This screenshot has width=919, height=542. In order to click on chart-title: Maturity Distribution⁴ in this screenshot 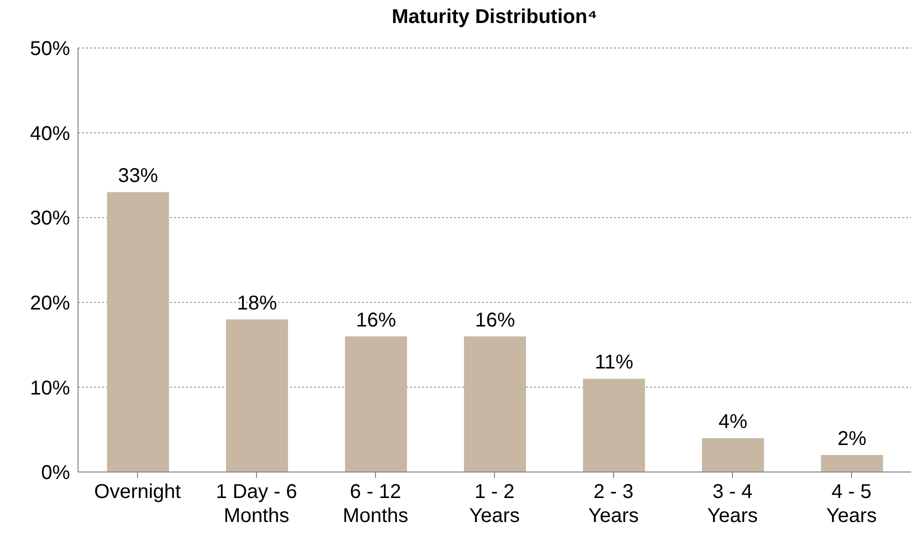, I will do `click(494, 17)`.